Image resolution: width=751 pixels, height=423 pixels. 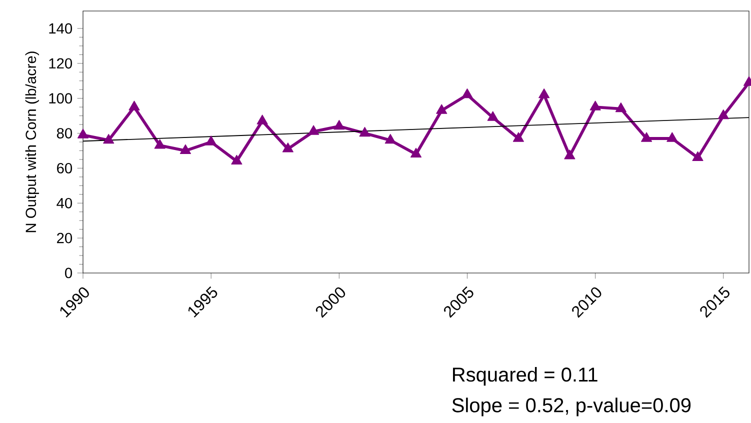 What do you see at coordinates (32, 142) in the screenshot?
I see `y-axis-title: N Output with Corn (lb/acre)` at bounding box center [32, 142].